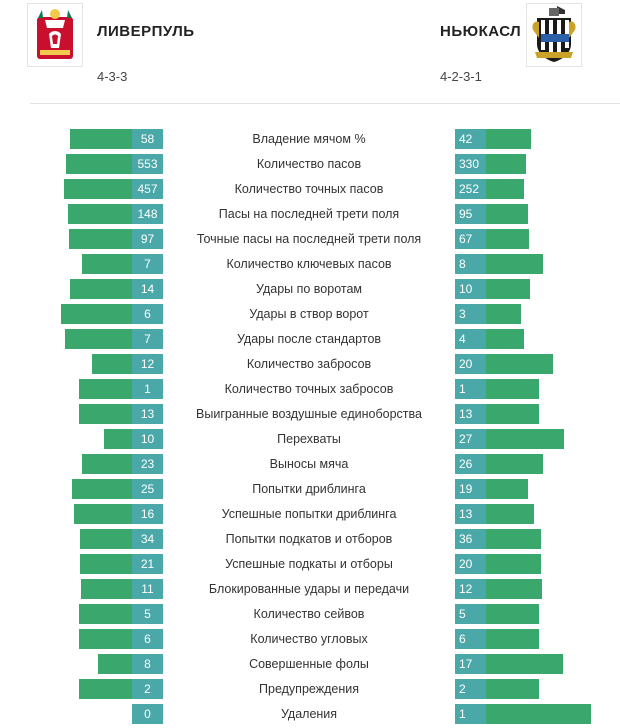 The image size is (620, 728). What do you see at coordinates (309, 164) in the screenshot?
I see `stat-label: Количество пасов` at bounding box center [309, 164].